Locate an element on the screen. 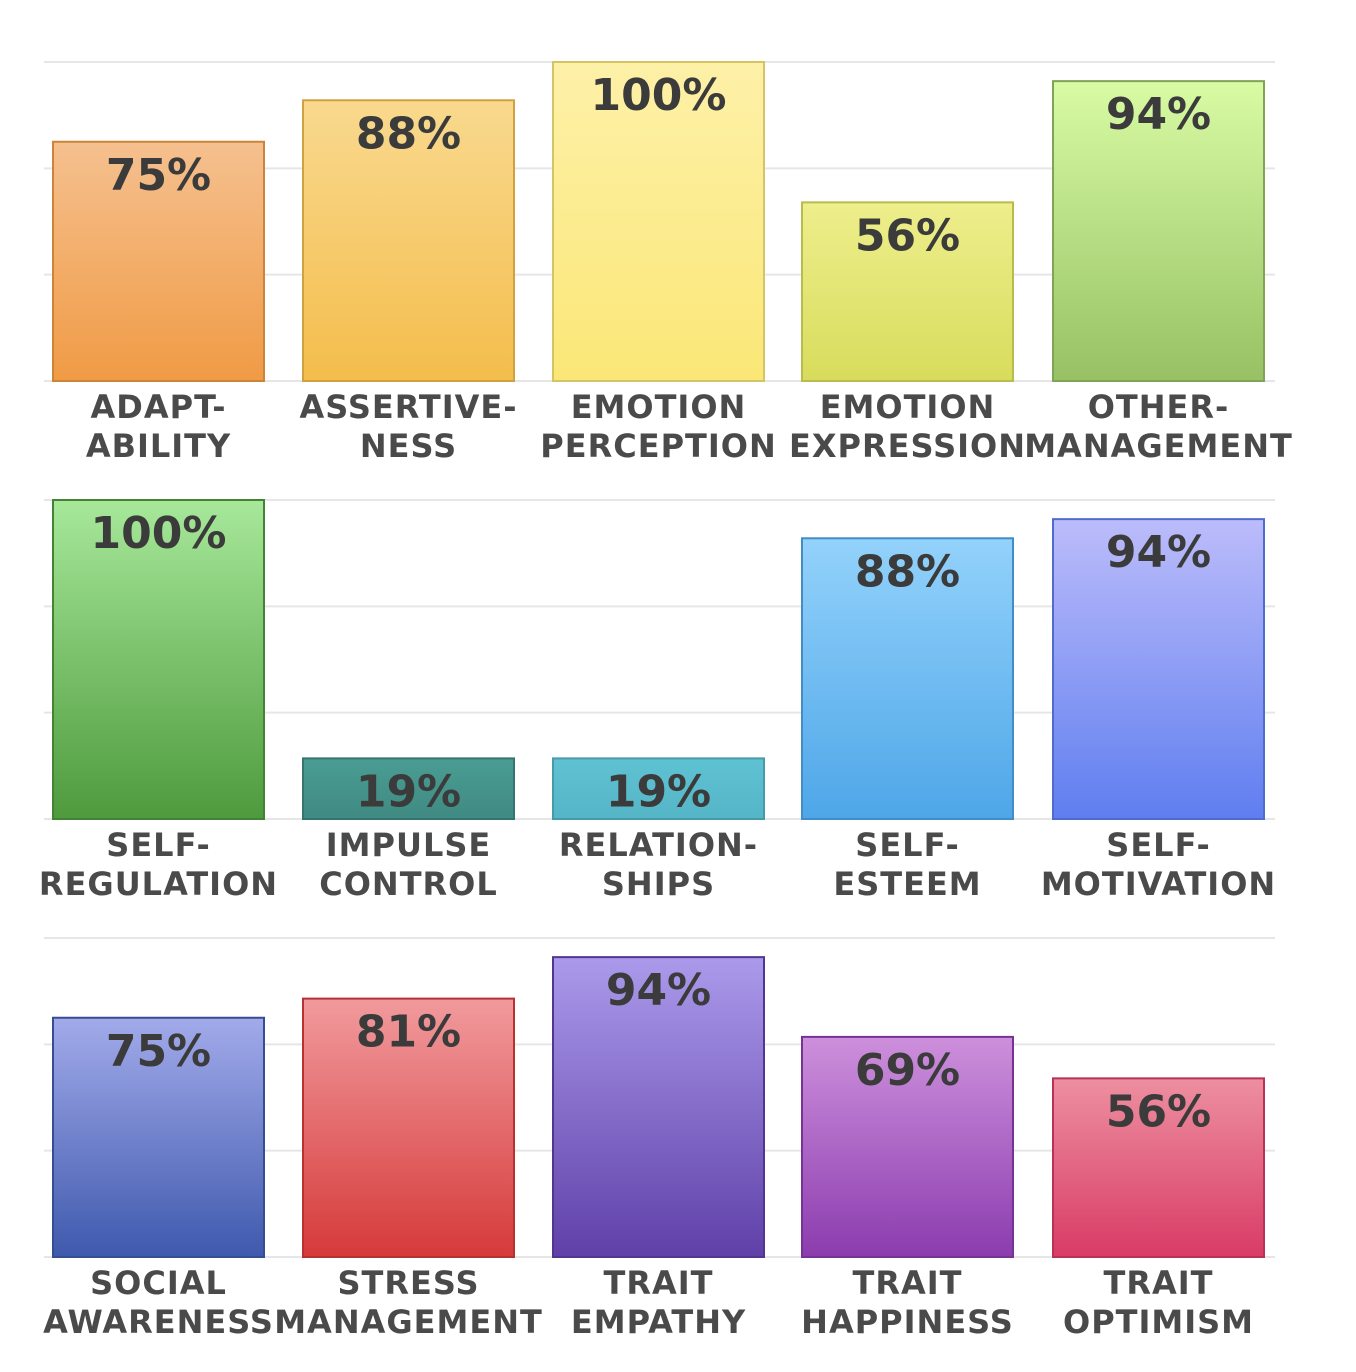 The width and height of the screenshot is (1356, 1372). category-label-line: ADAPT- is located at coordinates (159, 407).